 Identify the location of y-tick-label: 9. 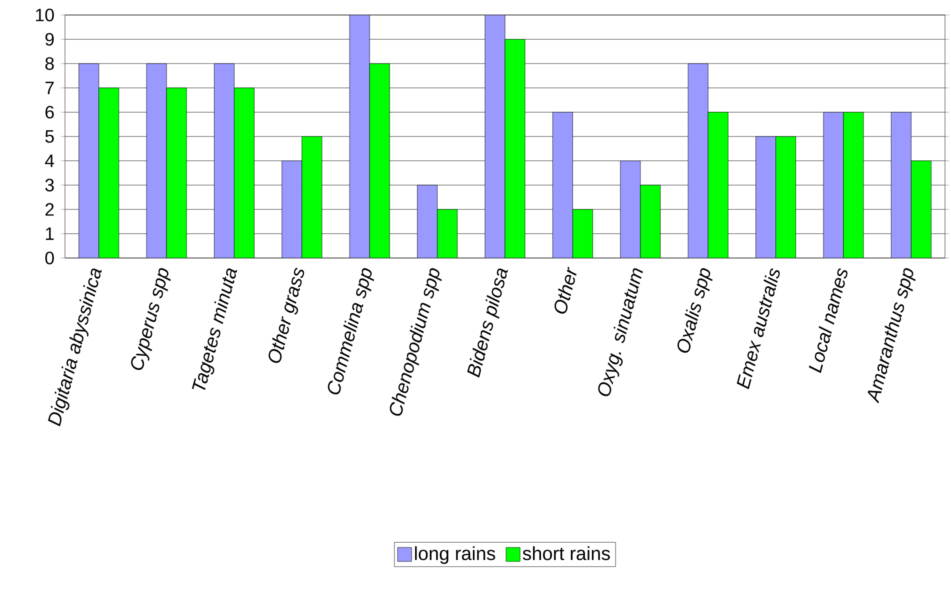
(49, 39).